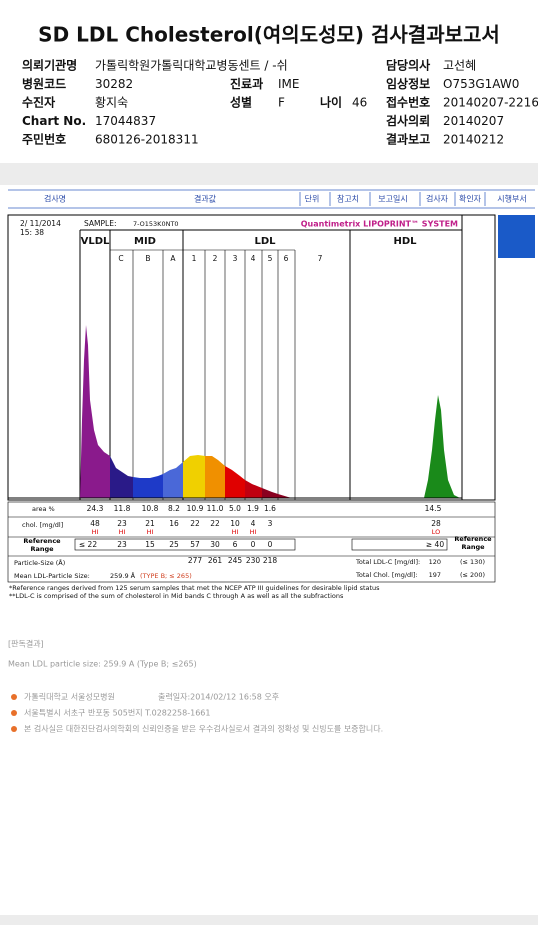 Image resolution: width=538 pixels, height=925 pixels. What do you see at coordinates (69, 697) in the screenshot?
I see `hospital: 가톨릭대학교 서울성모병원` at bounding box center [69, 697].